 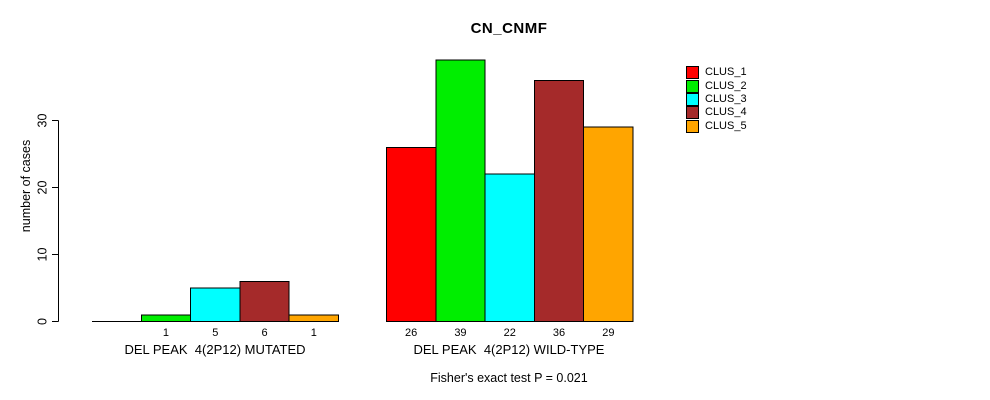 What do you see at coordinates (460, 190) in the screenshot?
I see `bar-clus_2-group2` at bounding box center [460, 190].